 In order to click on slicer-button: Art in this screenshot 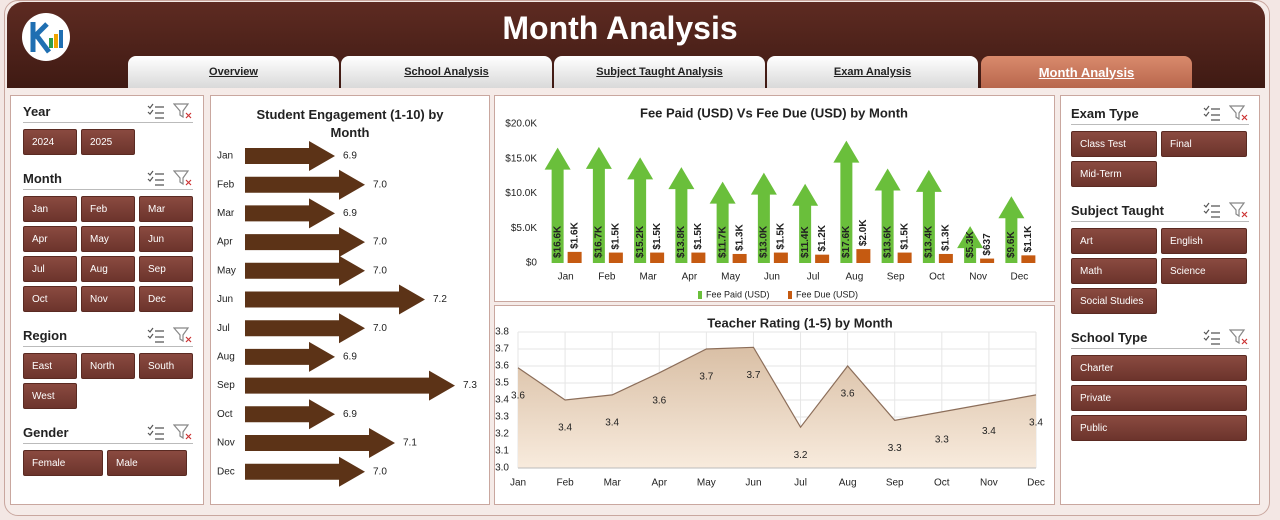, I will do `click(1114, 241)`.